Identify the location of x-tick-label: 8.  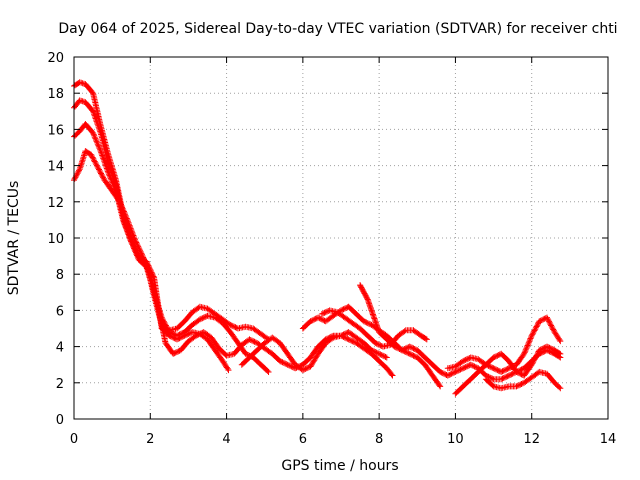
(379, 439).